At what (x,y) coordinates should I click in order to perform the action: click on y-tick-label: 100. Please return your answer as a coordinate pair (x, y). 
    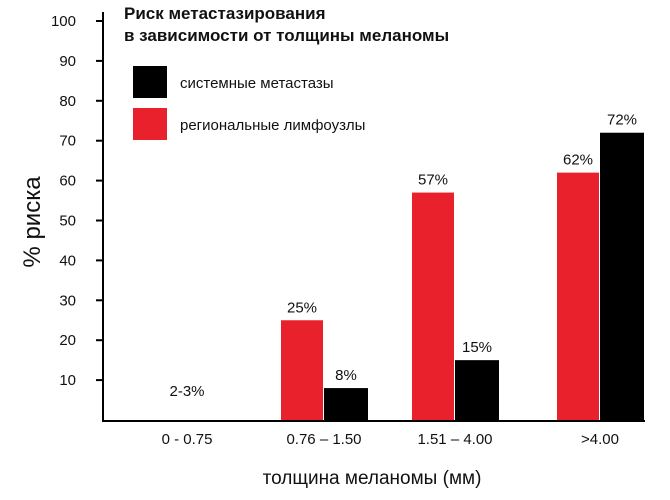
    Looking at the image, I should click on (63, 21).